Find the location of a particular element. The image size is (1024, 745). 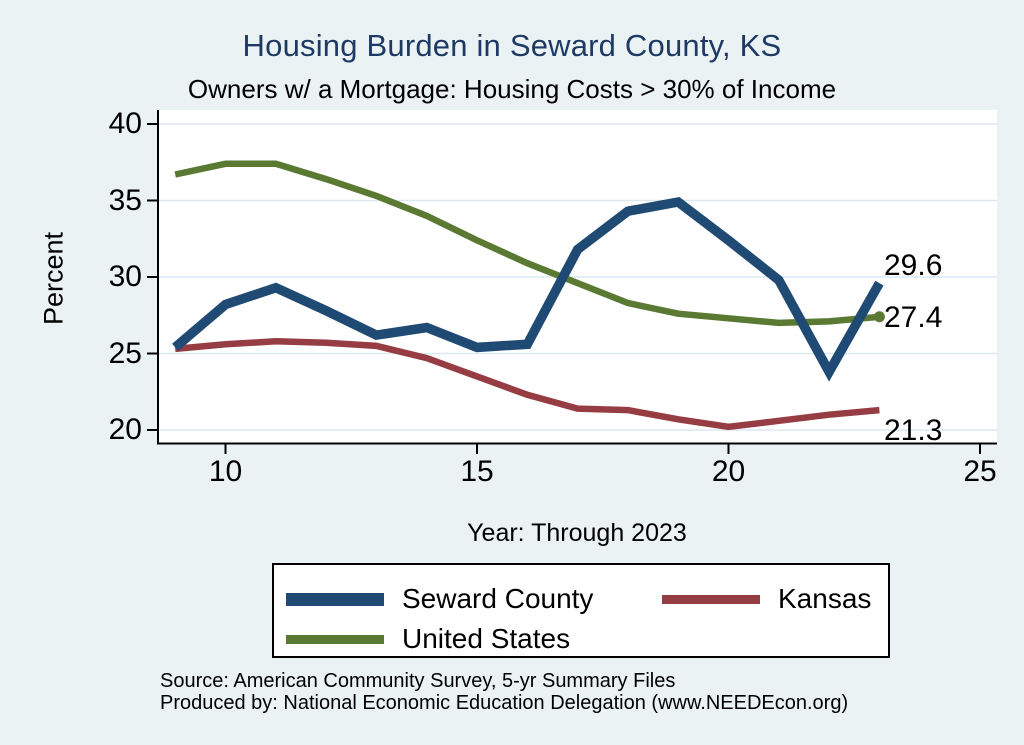

legend-label-united-states: United States is located at coordinates (486, 638).